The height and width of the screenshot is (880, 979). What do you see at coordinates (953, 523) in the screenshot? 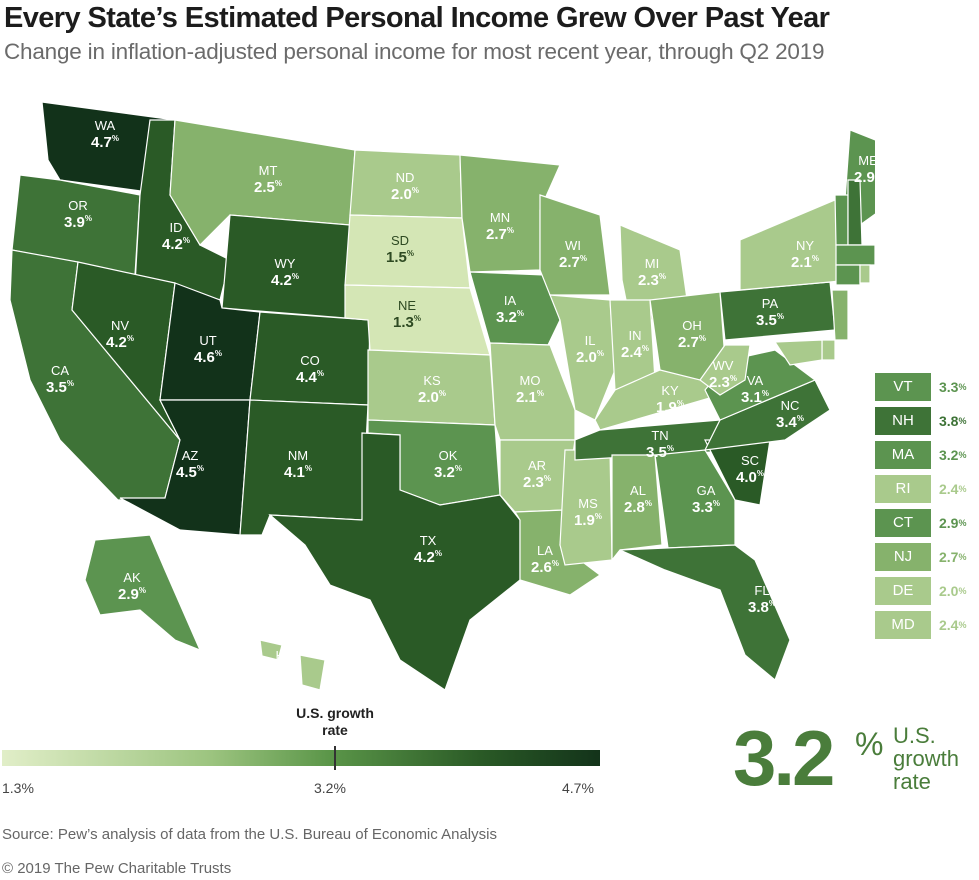
I see `legend-state-value: 2.9%` at bounding box center [953, 523].